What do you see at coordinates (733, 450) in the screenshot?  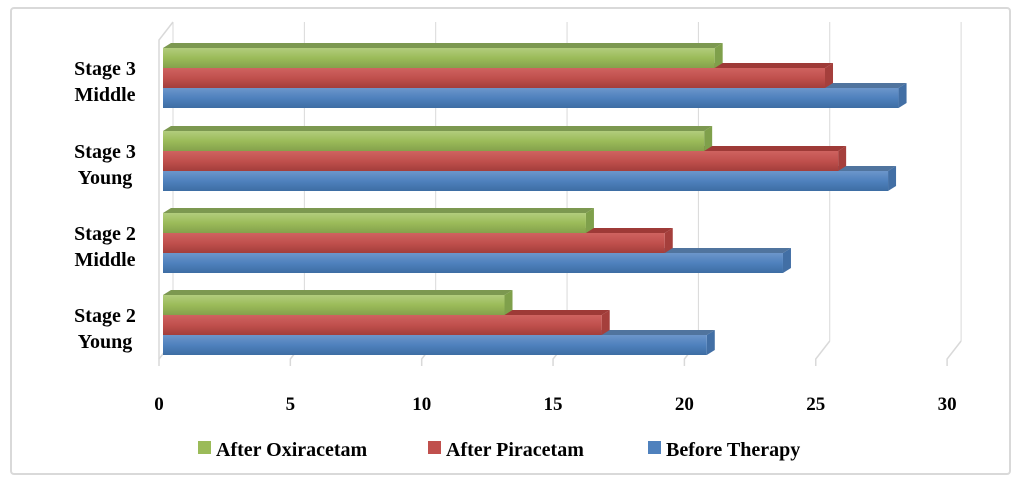 I see `legend-label-before-therapy: Before Therapy` at bounding box center [733, 450].